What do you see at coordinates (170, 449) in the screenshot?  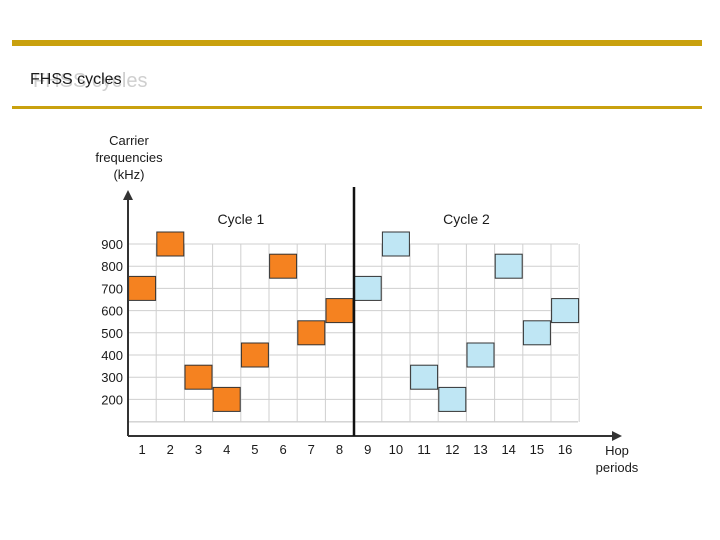 I see `x-tick-label: 2` at bounding box center [170, 449].